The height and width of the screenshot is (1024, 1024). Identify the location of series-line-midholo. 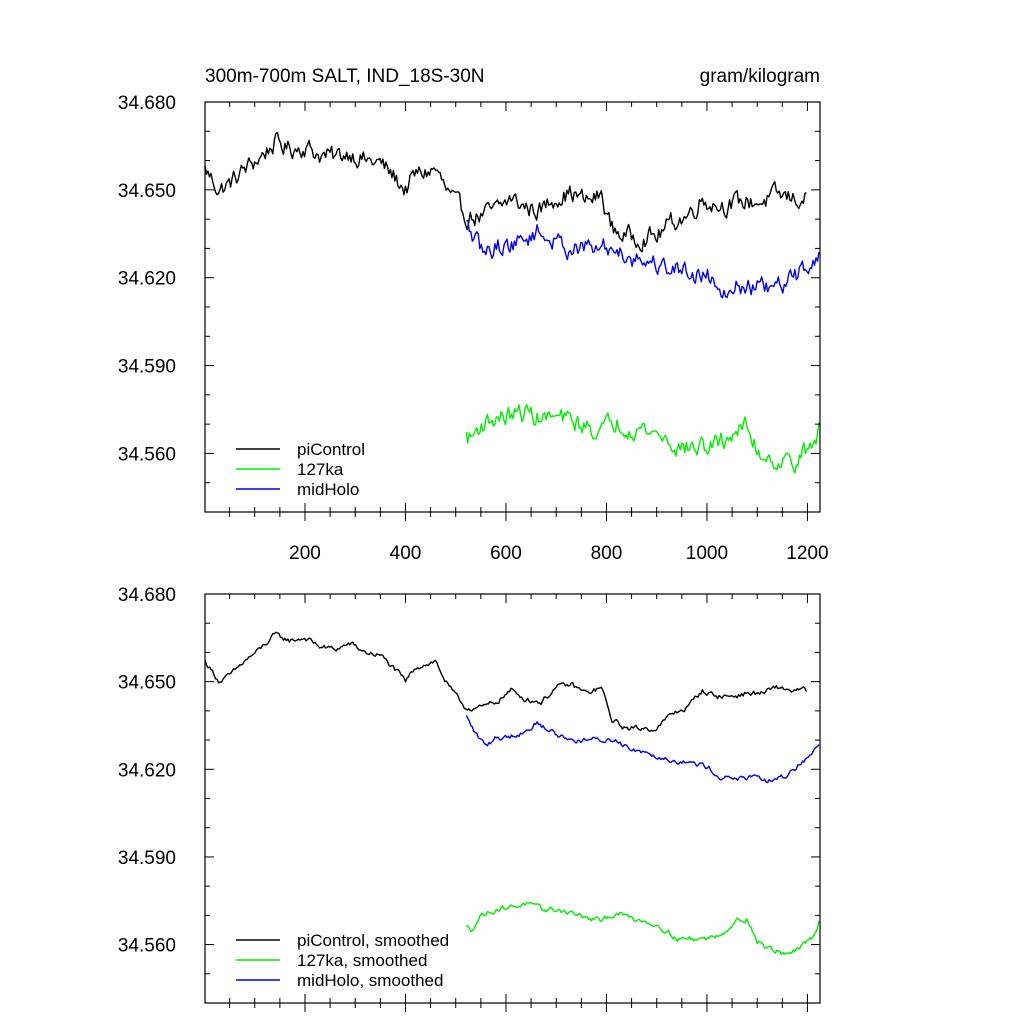
(642, 259).